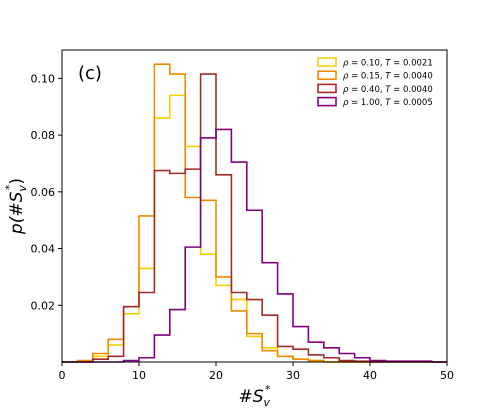 This screenshot has width=498, height=415. I want to click on x-tick-label-3: 30, so click(293, 375).